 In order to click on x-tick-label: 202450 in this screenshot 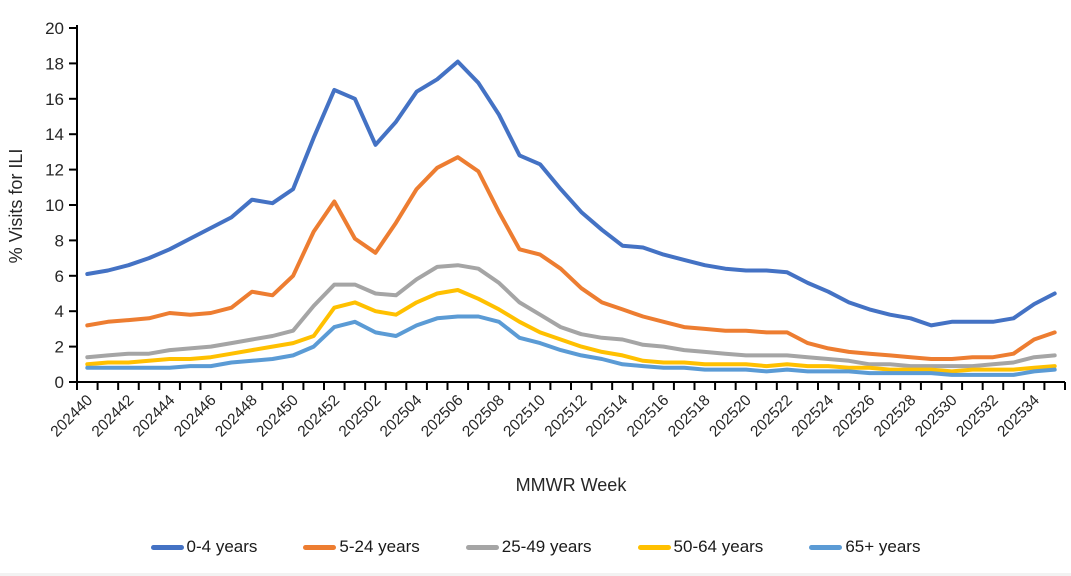, I will do `click(277, 416)`.